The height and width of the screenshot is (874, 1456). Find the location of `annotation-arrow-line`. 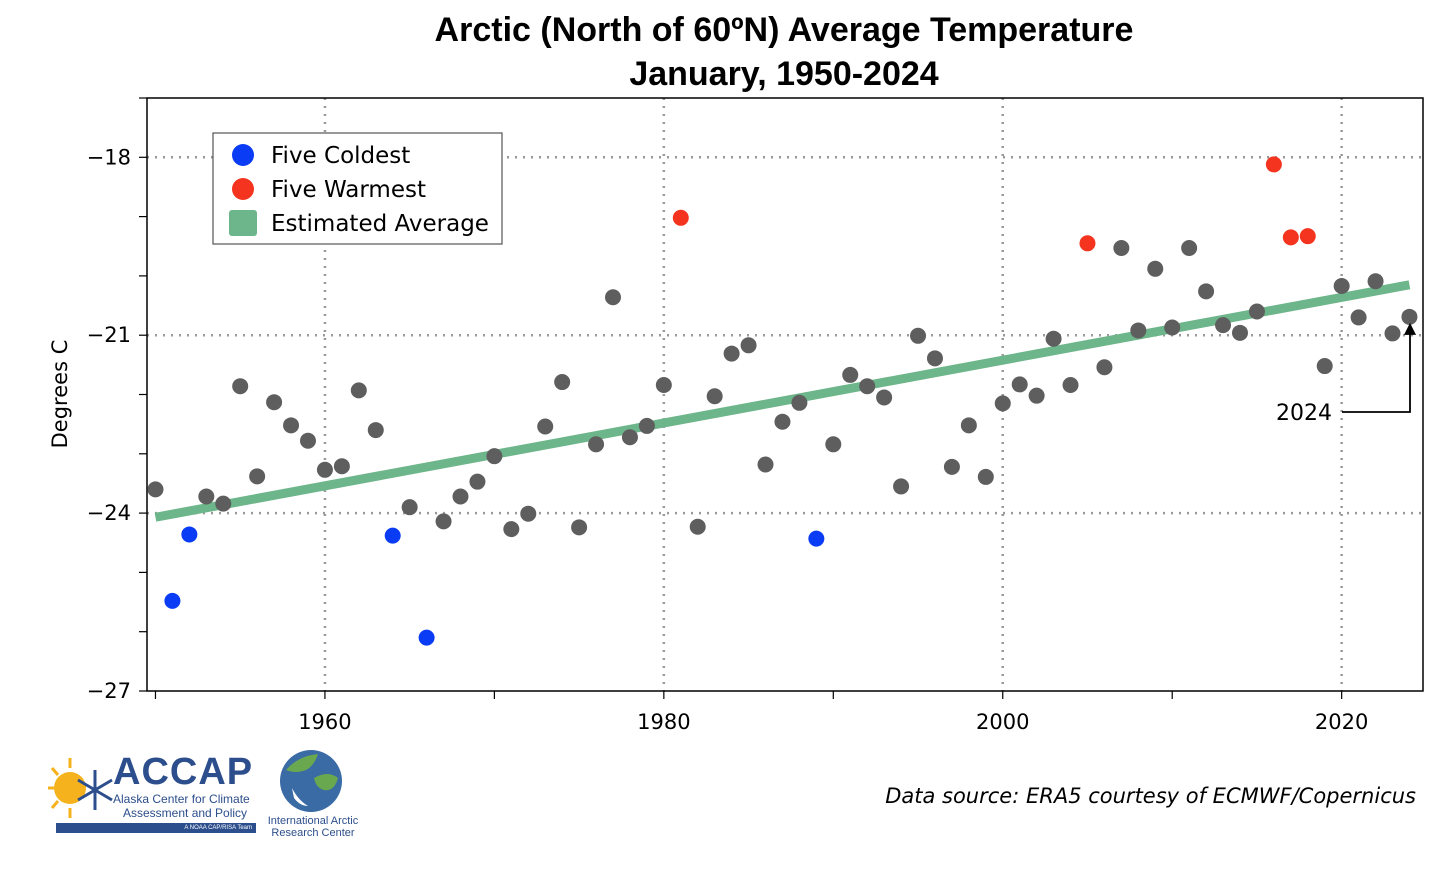

annotation-arrow-line is located at coordinates (1376, 371).